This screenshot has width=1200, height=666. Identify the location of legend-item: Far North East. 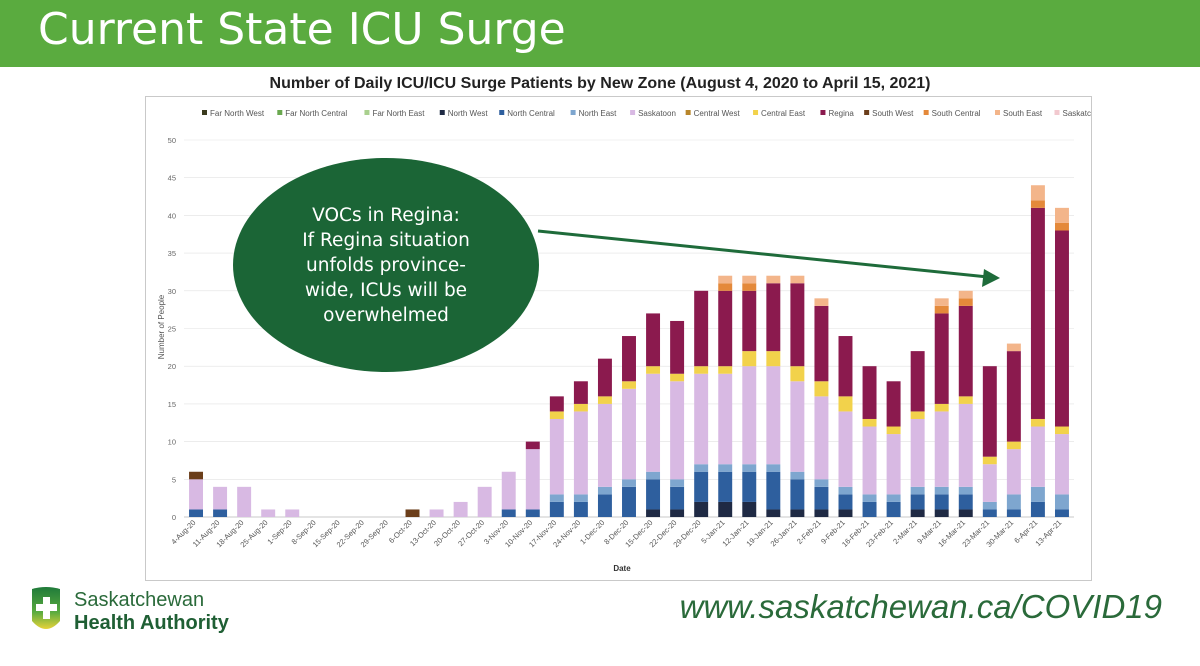
(394, 113).